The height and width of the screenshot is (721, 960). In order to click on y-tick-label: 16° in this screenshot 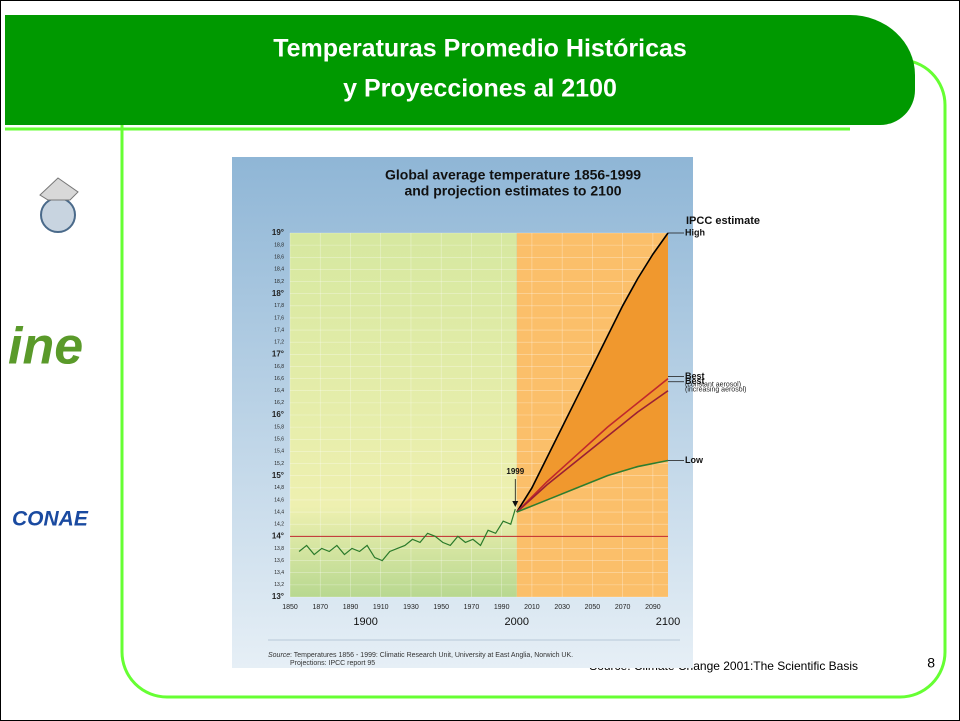, I will do `click(278, 414)`.